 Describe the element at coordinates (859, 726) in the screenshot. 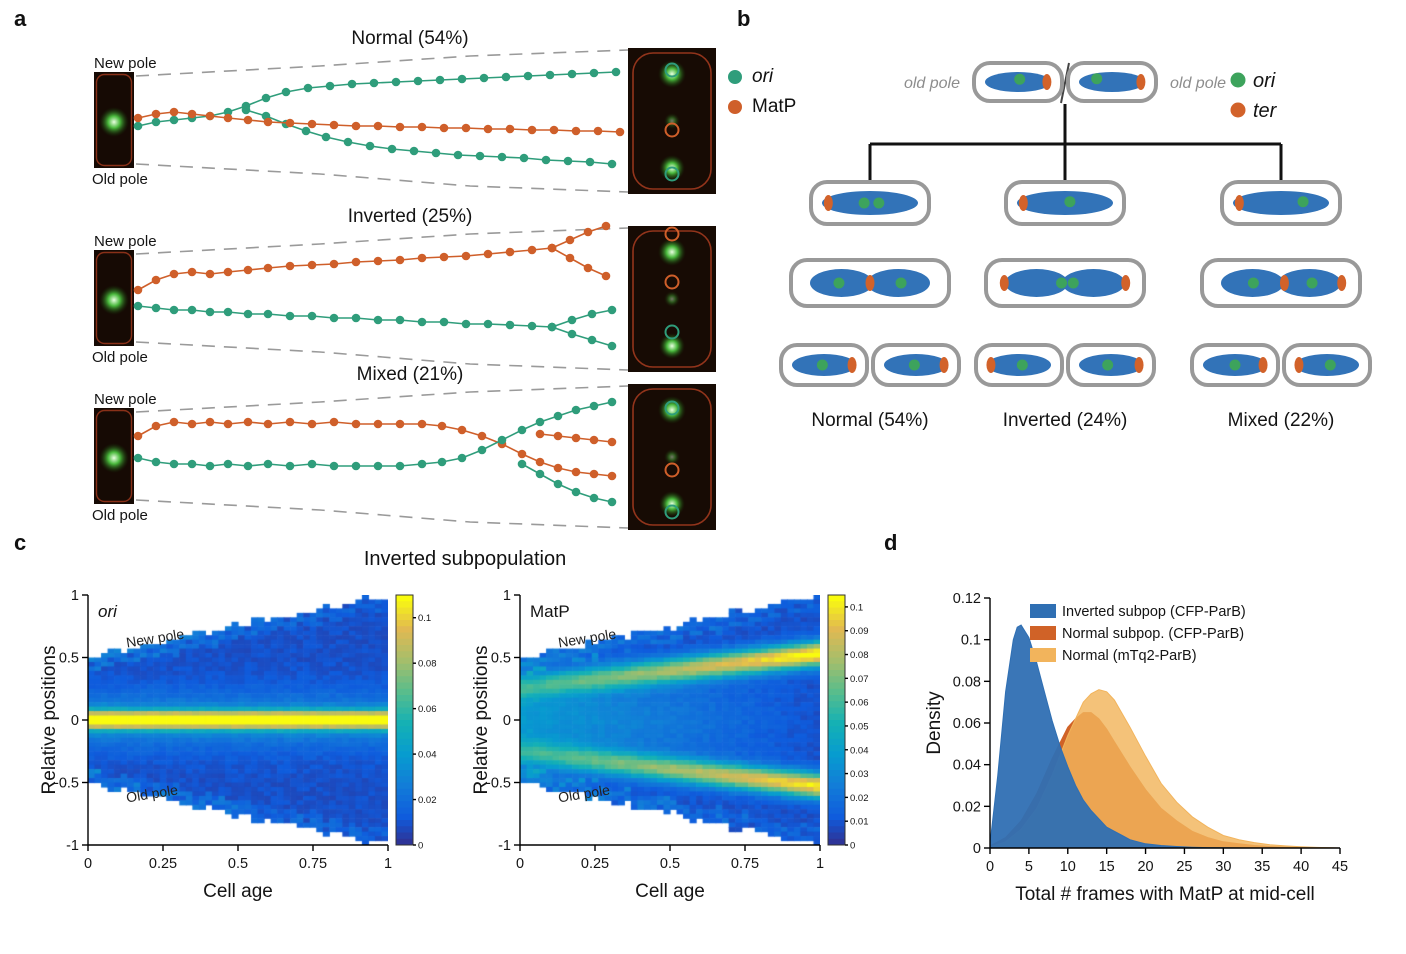

I see `colorbar-tick-label: 0.05` at that location.